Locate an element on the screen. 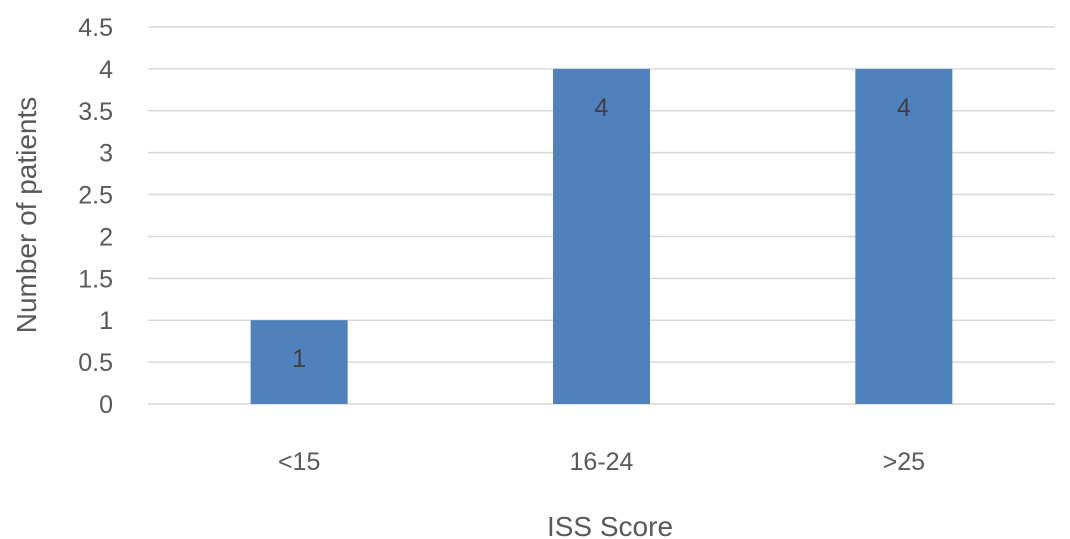 The image size is (1070, 539). y-tick-label: 2 is located at coordinates (106, 237).